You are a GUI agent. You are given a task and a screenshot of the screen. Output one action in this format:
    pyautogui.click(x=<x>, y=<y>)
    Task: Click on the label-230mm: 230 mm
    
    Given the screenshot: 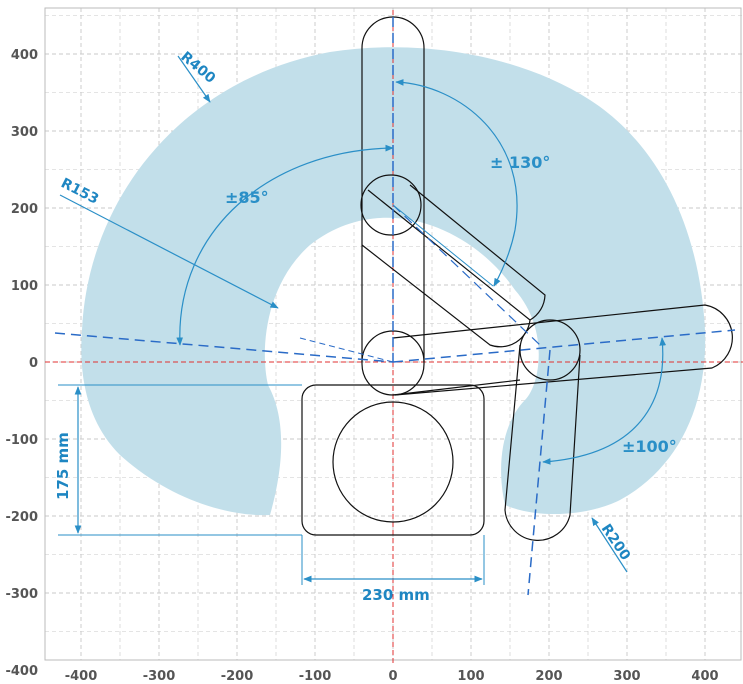 What is the action you would take?
    pyautogui.click(x=396, y=595)
    